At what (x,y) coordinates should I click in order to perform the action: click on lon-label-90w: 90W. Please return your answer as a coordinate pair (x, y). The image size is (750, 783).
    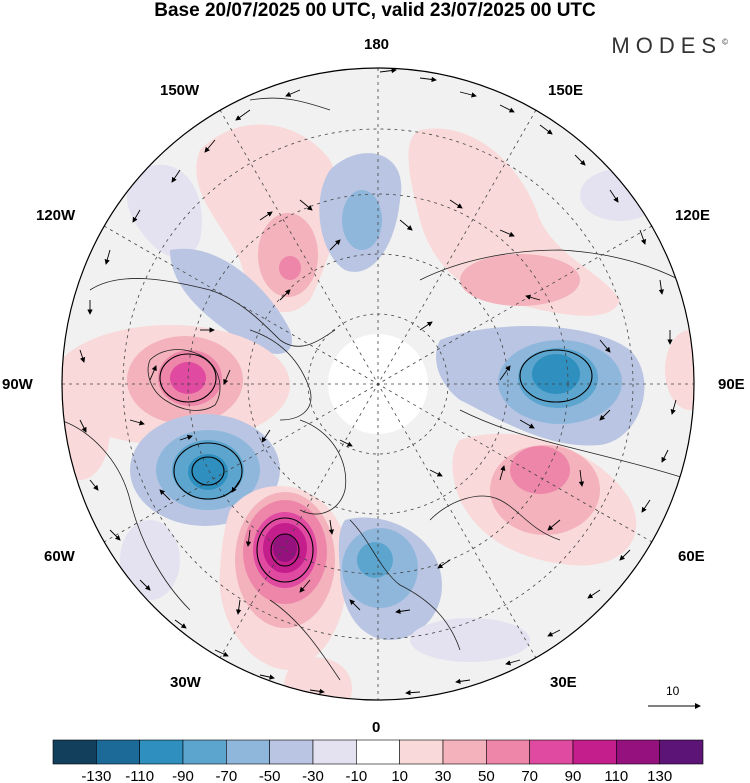
    Looking at the image, I should click on (17, 384).